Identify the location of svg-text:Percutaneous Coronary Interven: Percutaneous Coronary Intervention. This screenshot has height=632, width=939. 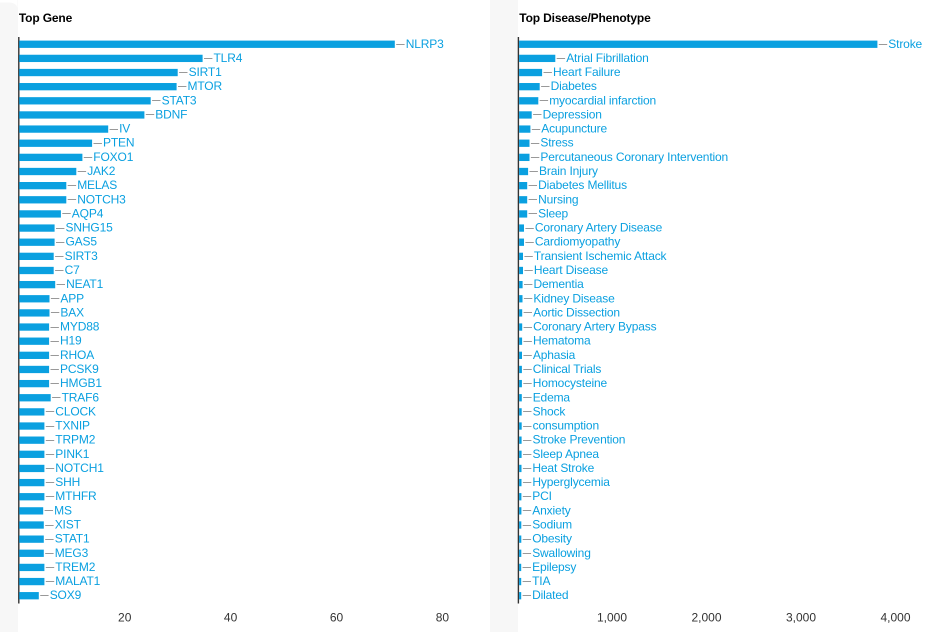
(634, 157).